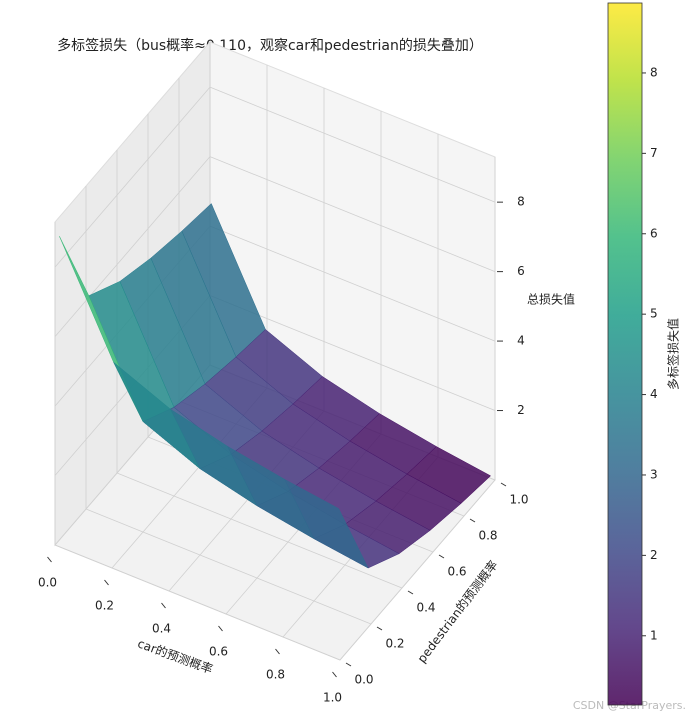 This screenshot has height=724, width=691. Describe the element at coordinates (654, 555) in the screenshot. I see `colorbar-tick-label: 2` at that location.